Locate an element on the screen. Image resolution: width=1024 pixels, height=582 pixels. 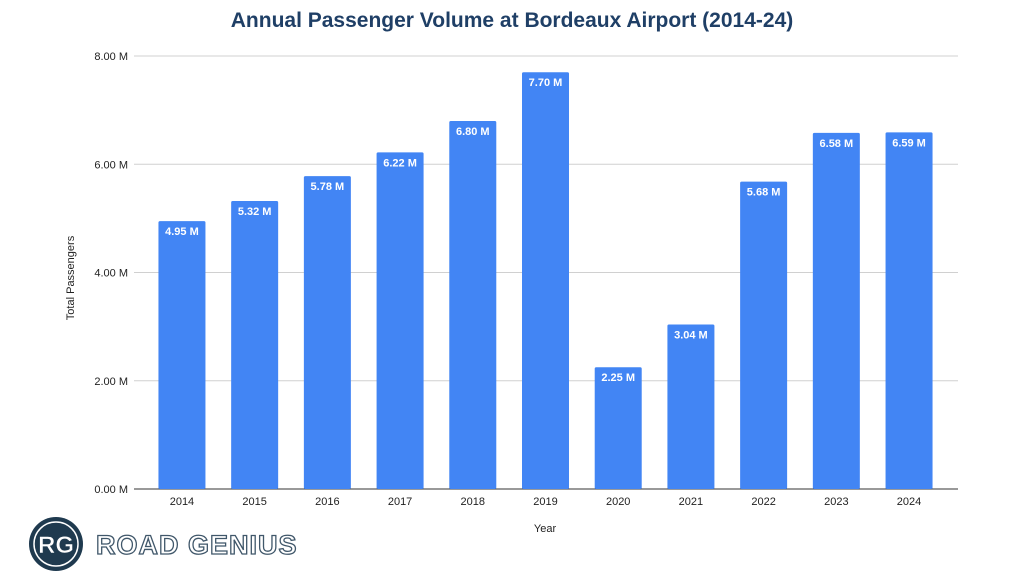
x-tick-label: 2017 is located at coordinates (400, 502).